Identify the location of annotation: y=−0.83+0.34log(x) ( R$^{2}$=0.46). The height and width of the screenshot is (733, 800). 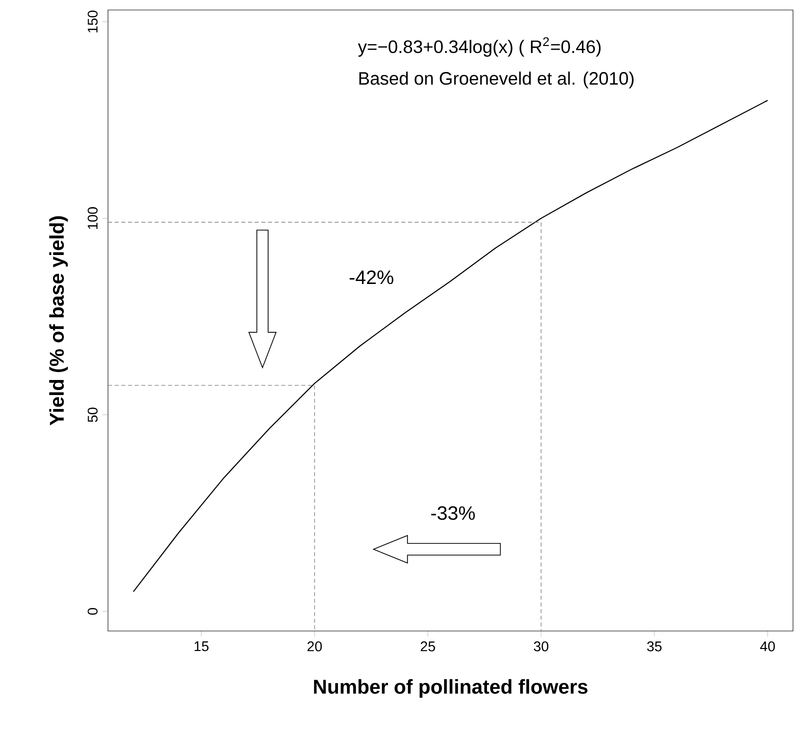
(479, 47).